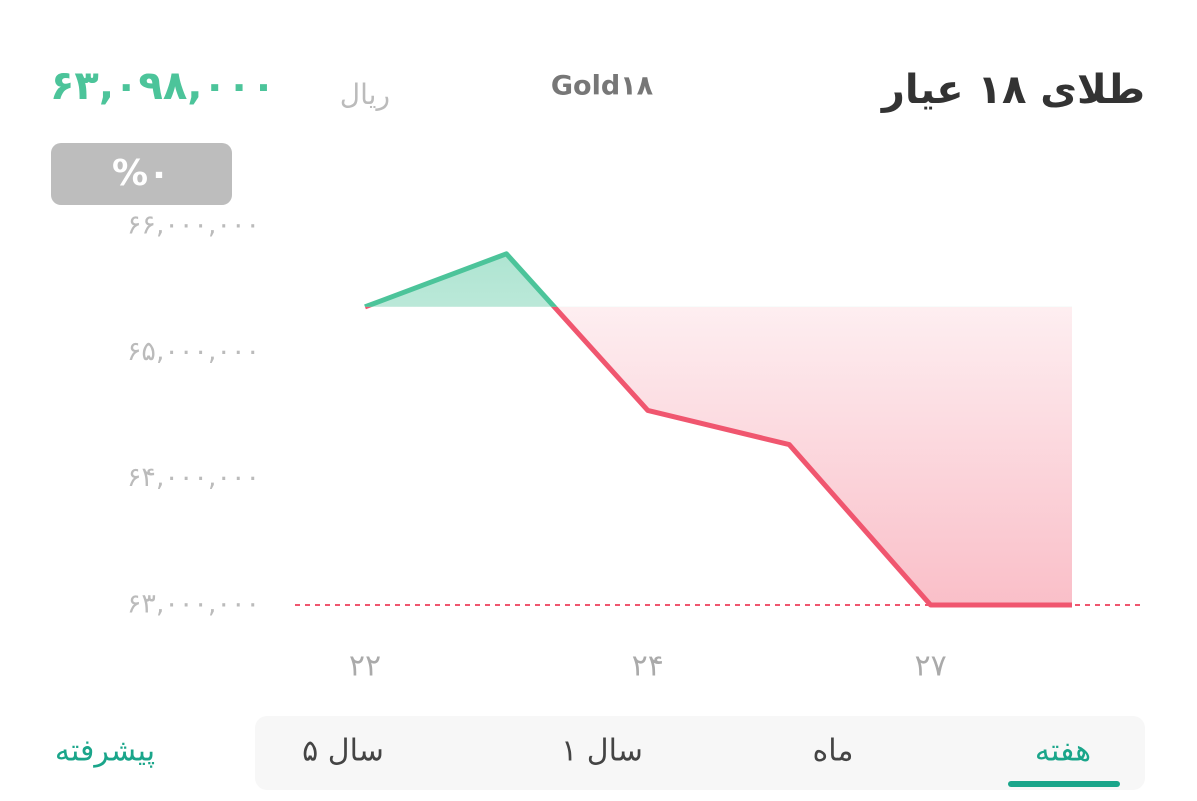  Describe the element at coordinates (1064, 784) in the screenshot. I see `tab-underline` at that location.